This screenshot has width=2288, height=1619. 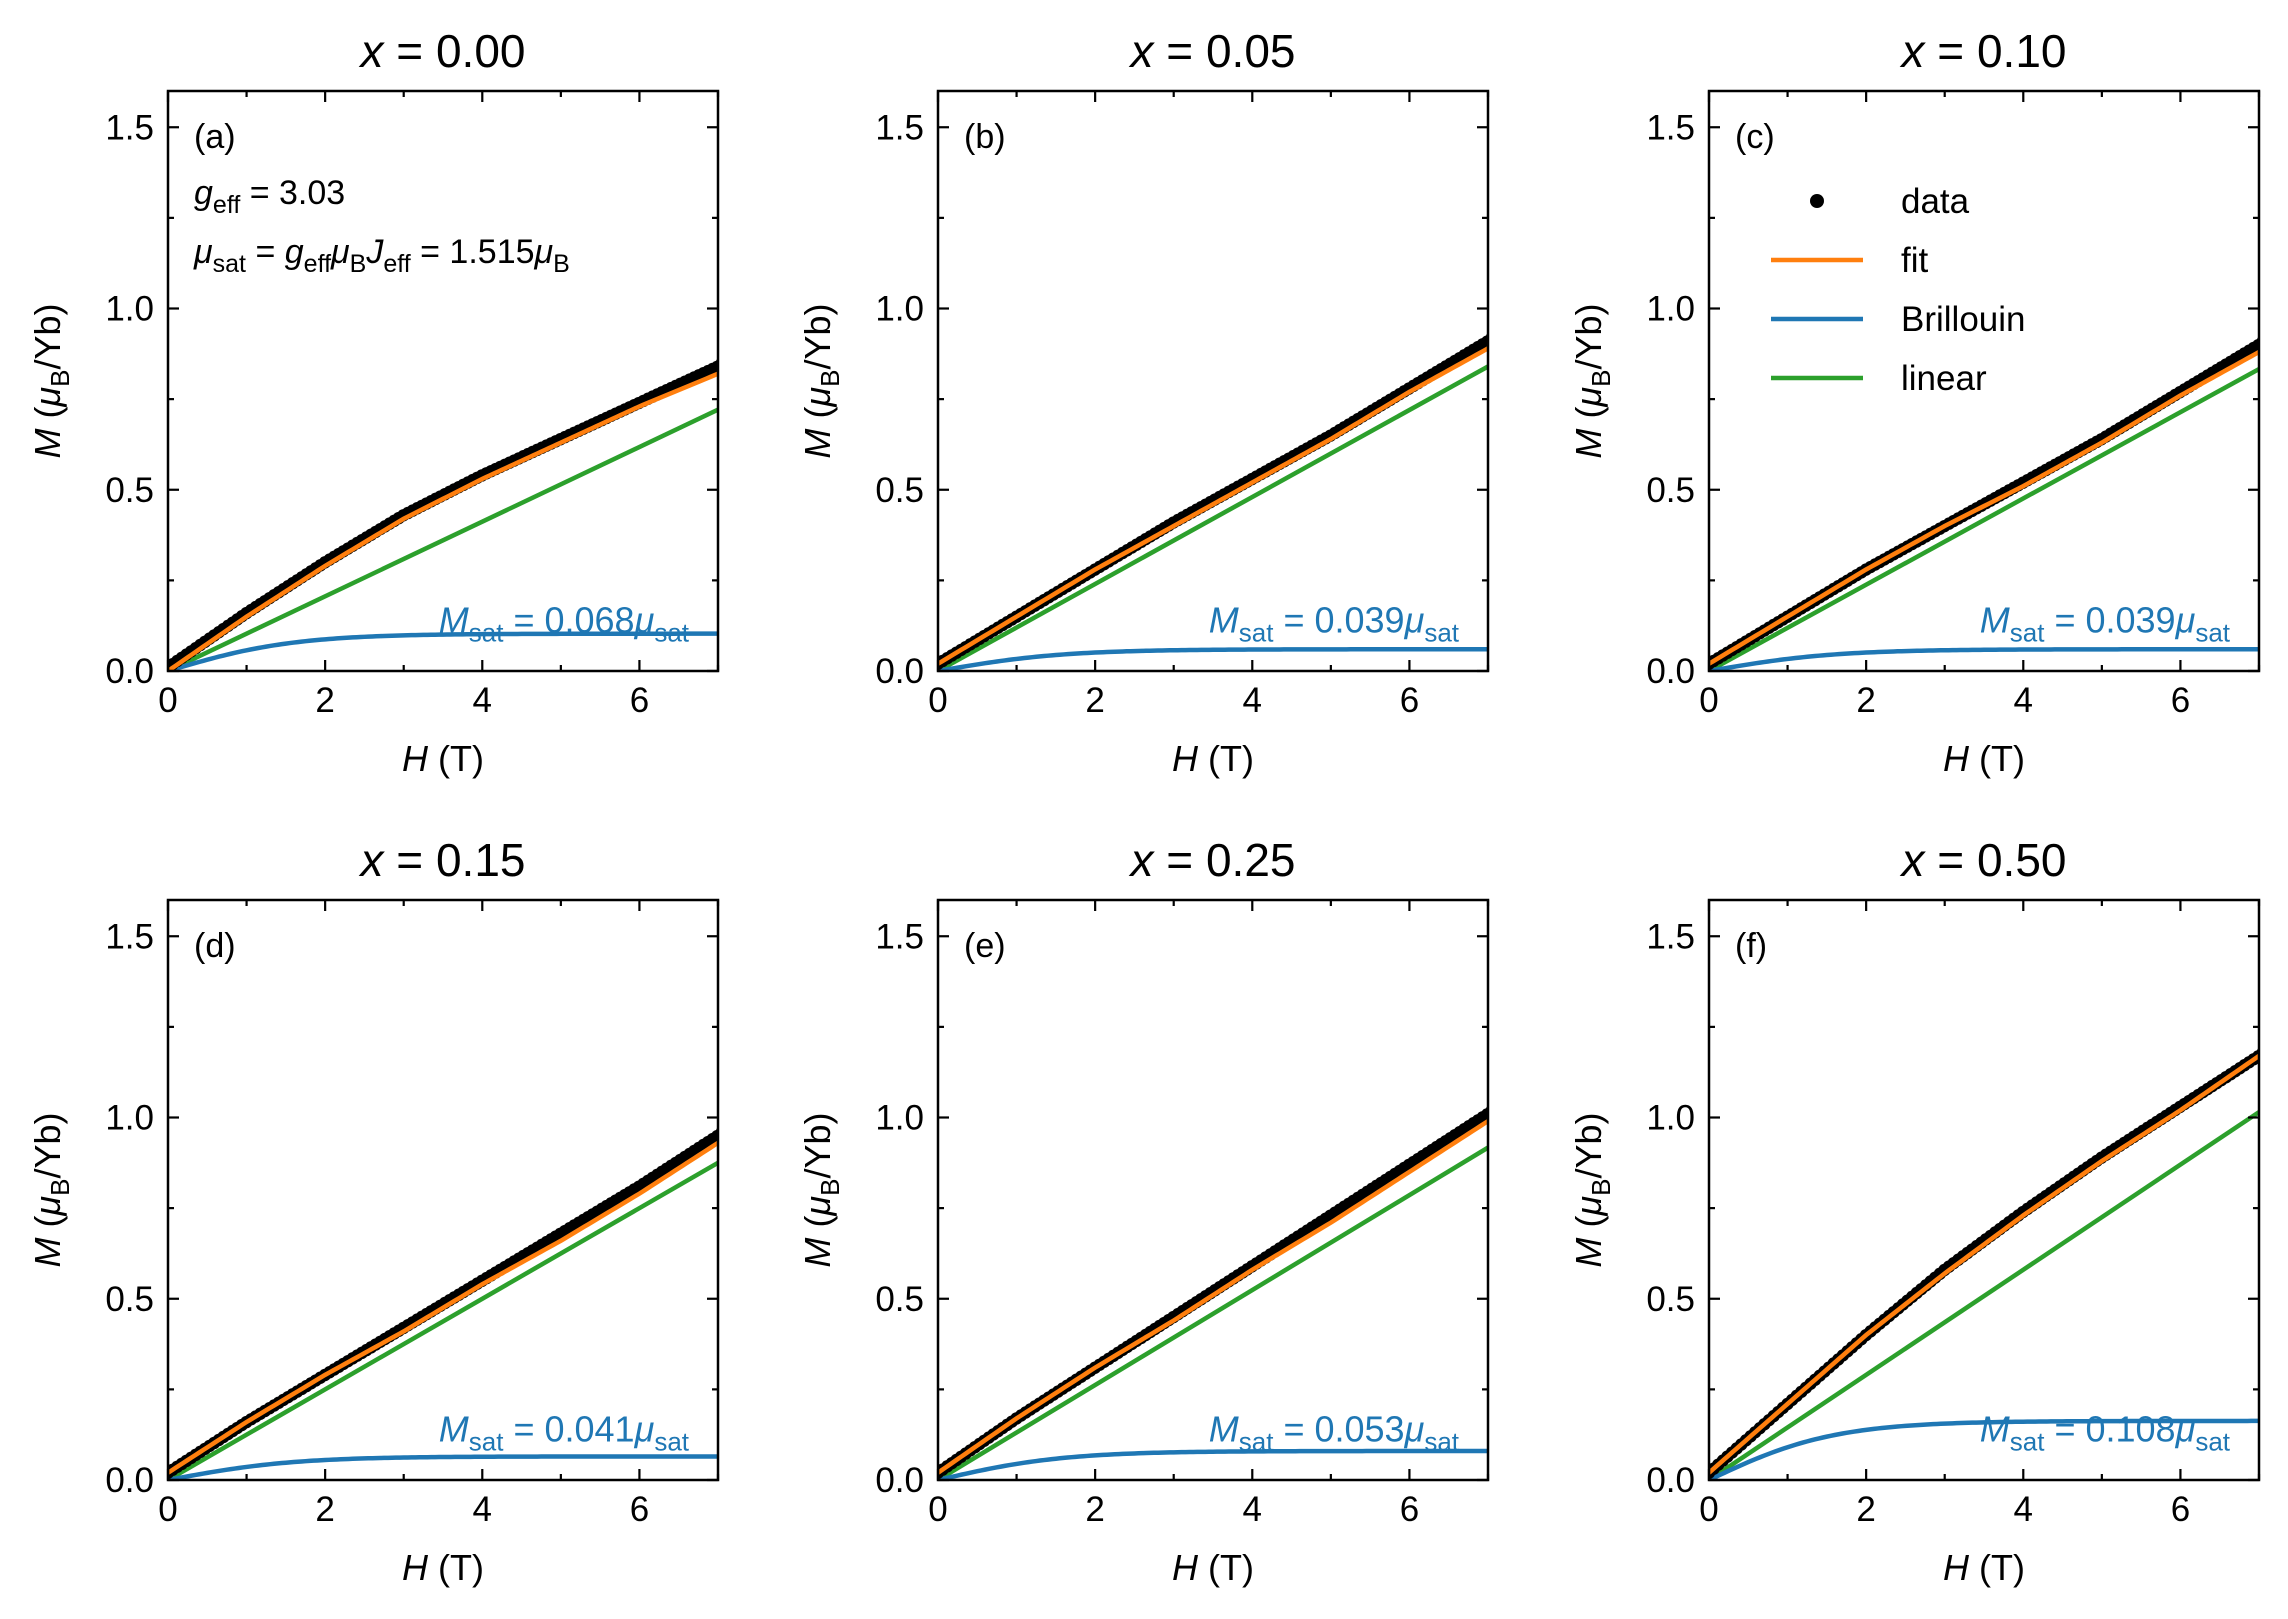 I want to click on panel-title: x = 0.50, so click(x=1983, y=860).